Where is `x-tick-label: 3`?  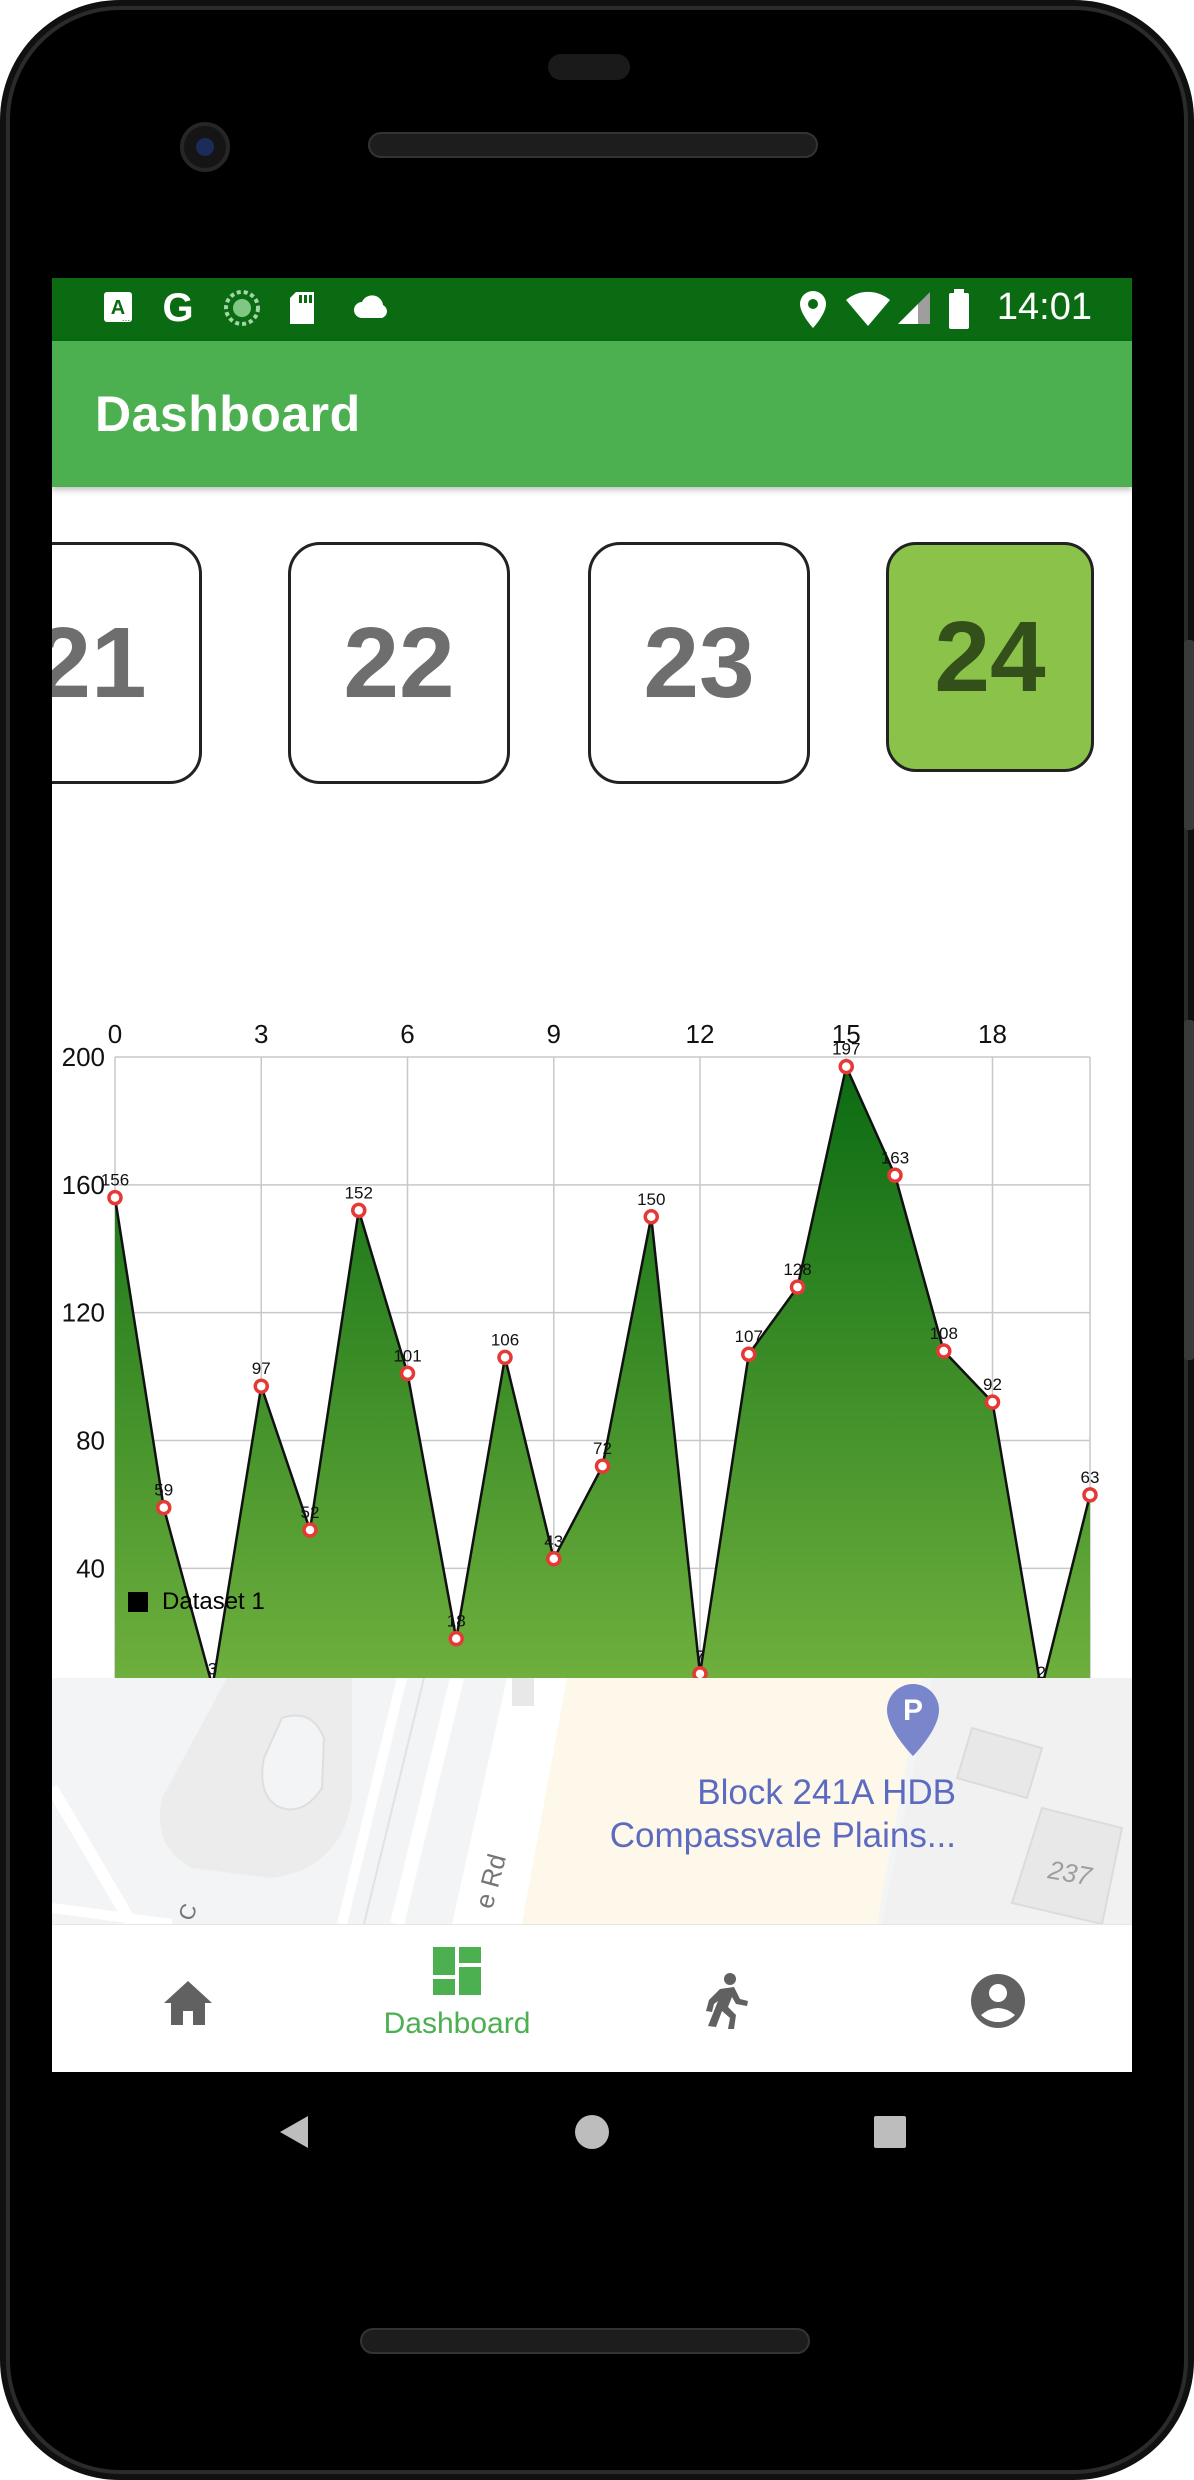 x-tick-label: 3 is located at coordinates (261, 1034).